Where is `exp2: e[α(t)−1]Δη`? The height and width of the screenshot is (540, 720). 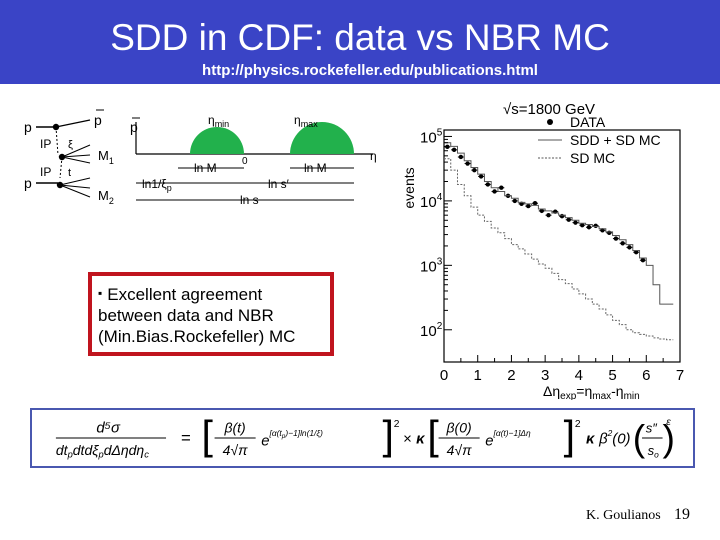 exp2: e[α(t)−1]Δη is located at coordinates (508, 438).